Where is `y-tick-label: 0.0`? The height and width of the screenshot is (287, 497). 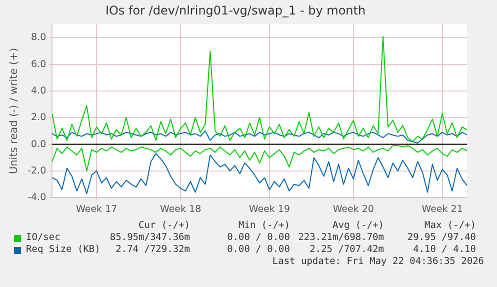
y-tick-label: 0.0 is located at coordinates (38, 144).